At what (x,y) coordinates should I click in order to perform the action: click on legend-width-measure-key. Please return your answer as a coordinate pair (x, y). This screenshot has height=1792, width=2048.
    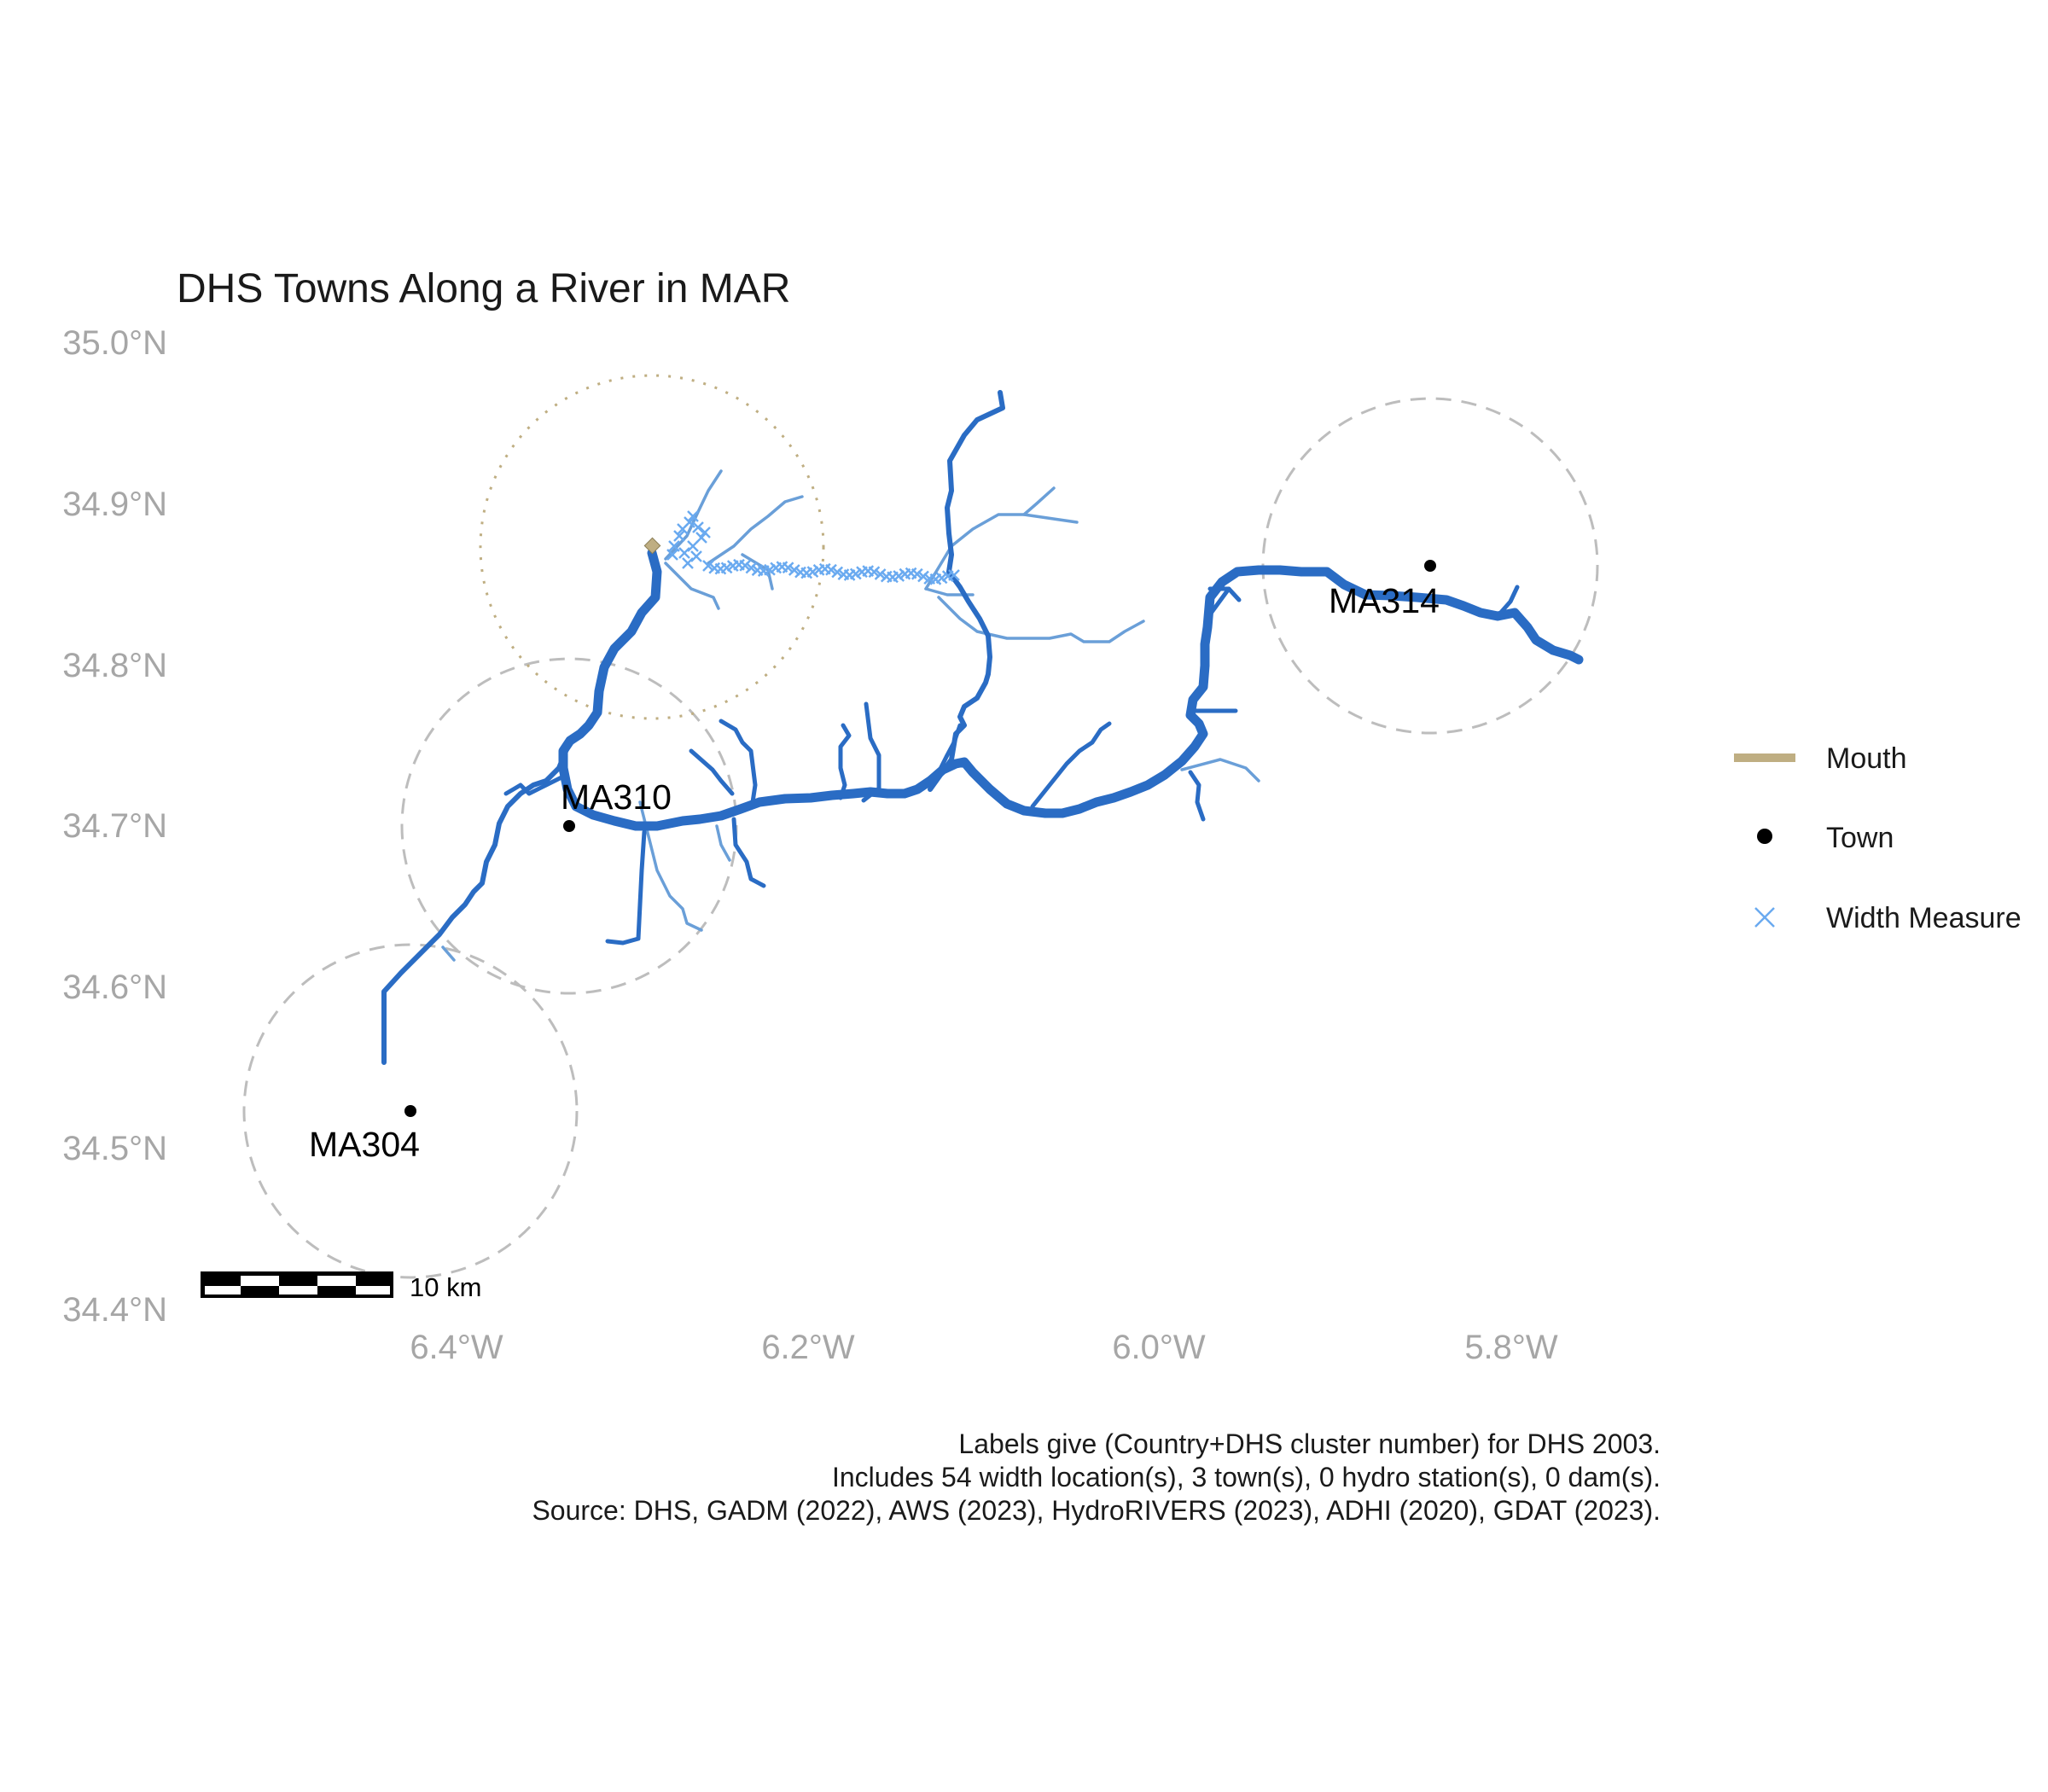
    Looking at the image, I should click on (1764, 918).